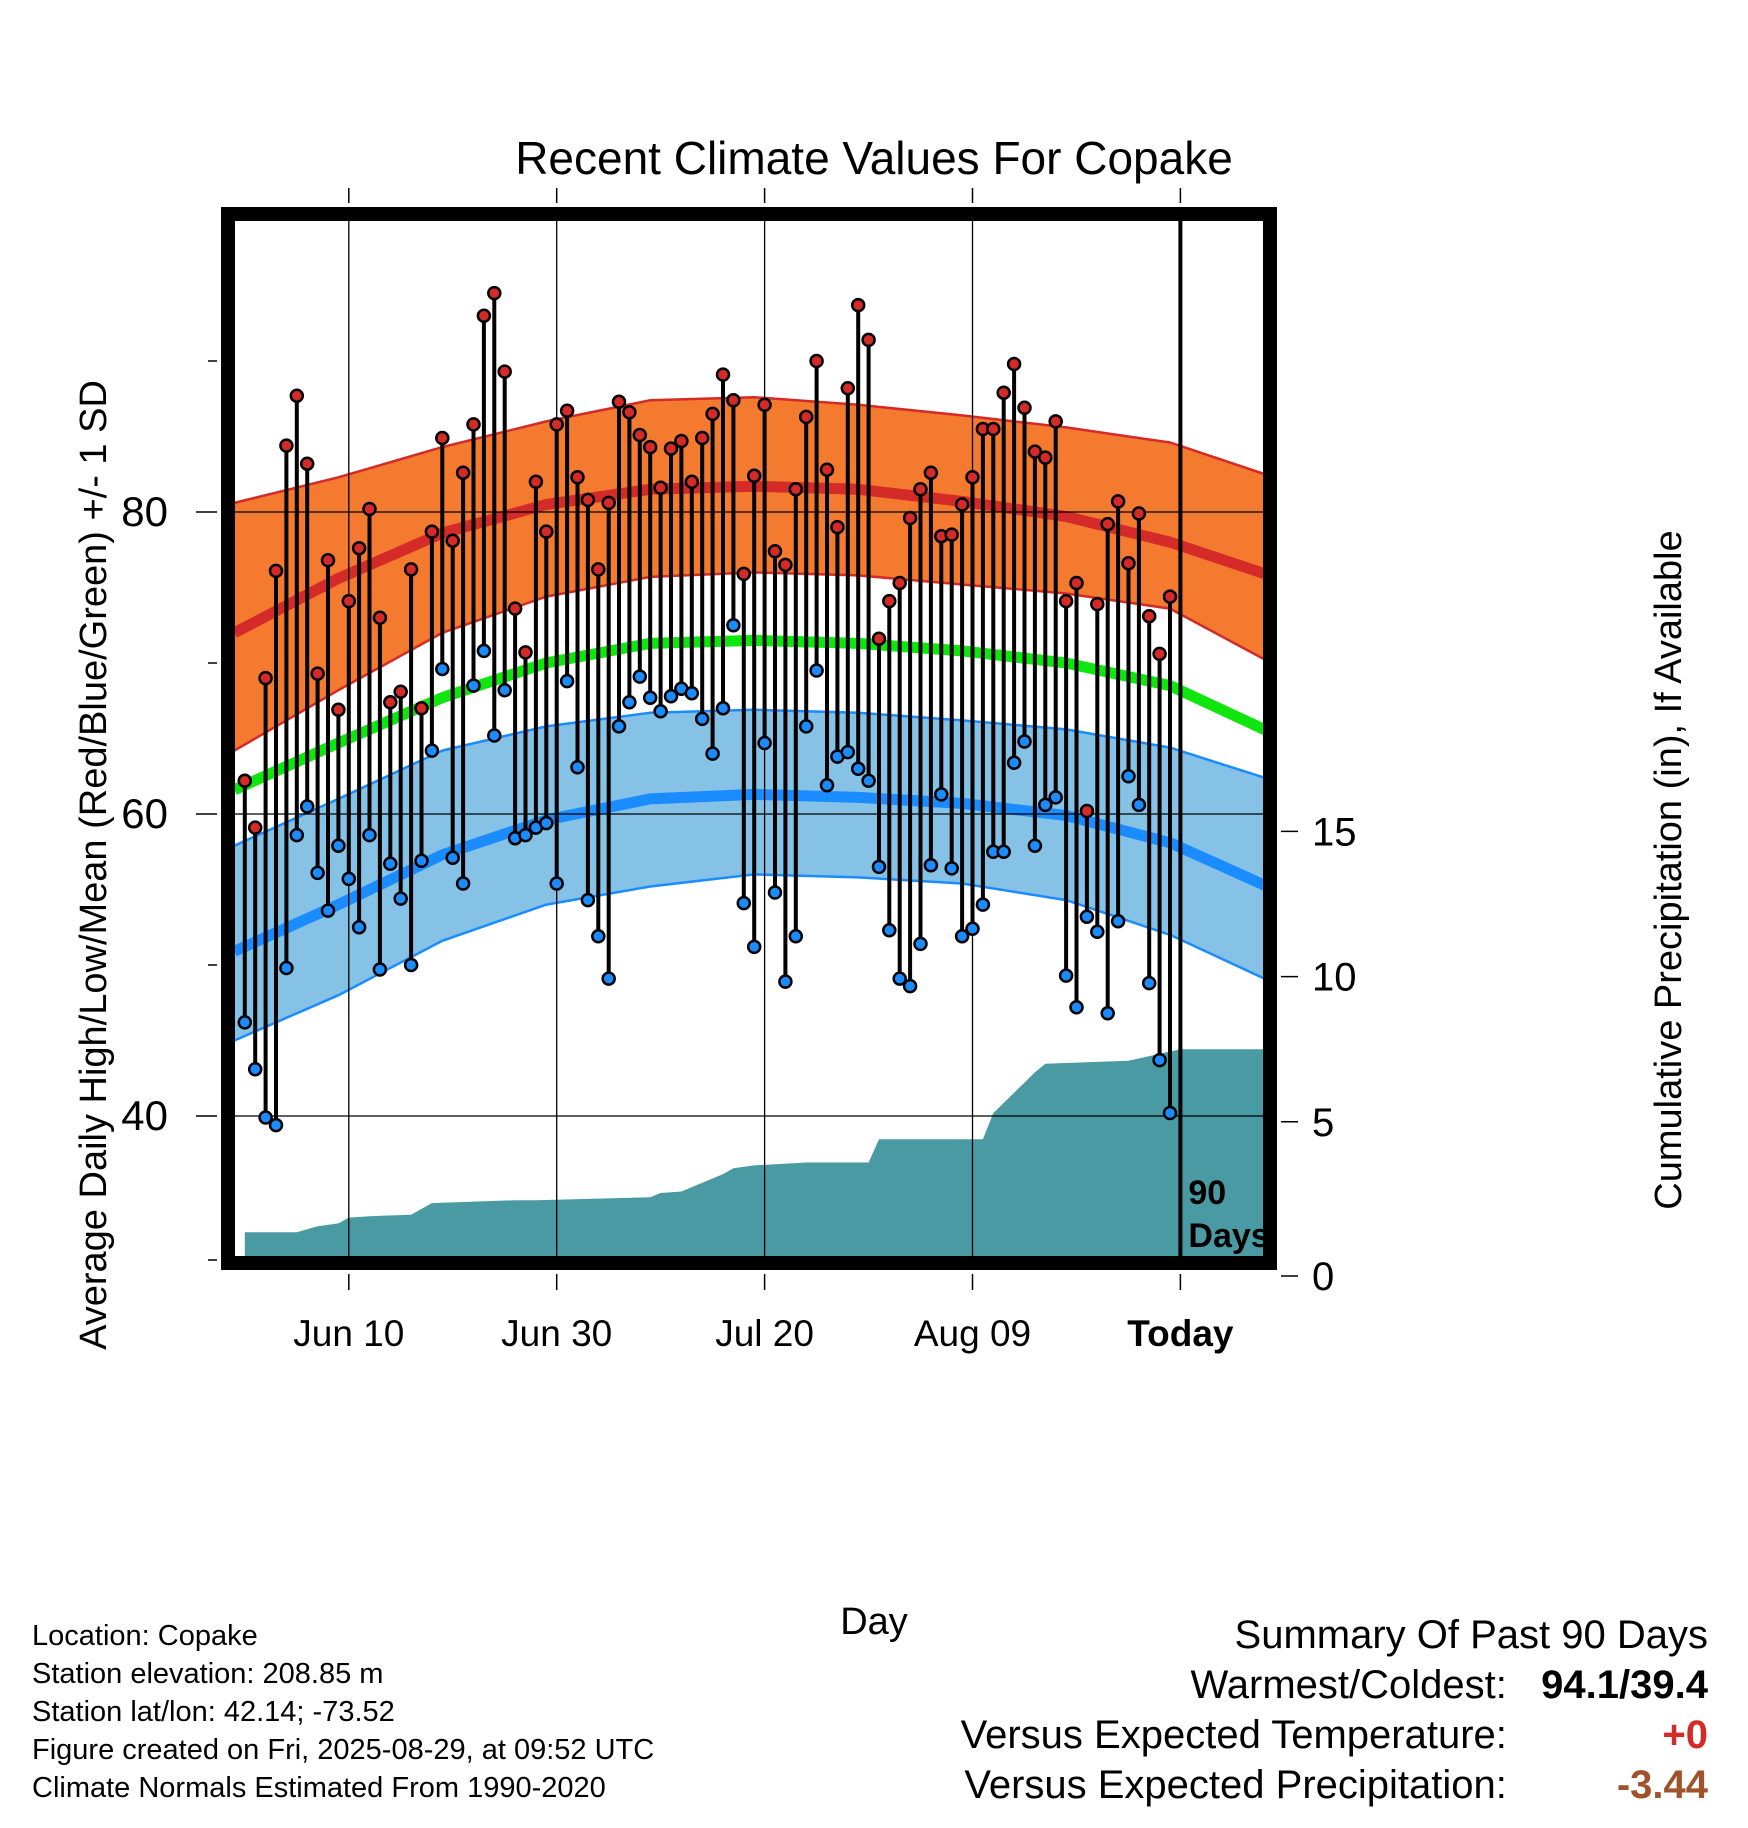 Image resolution: width=1748 pixels, height=1828 pixels. Describe the element at coordinates (750, 875) in the screenshot. I see `low-sd-band` at that location.